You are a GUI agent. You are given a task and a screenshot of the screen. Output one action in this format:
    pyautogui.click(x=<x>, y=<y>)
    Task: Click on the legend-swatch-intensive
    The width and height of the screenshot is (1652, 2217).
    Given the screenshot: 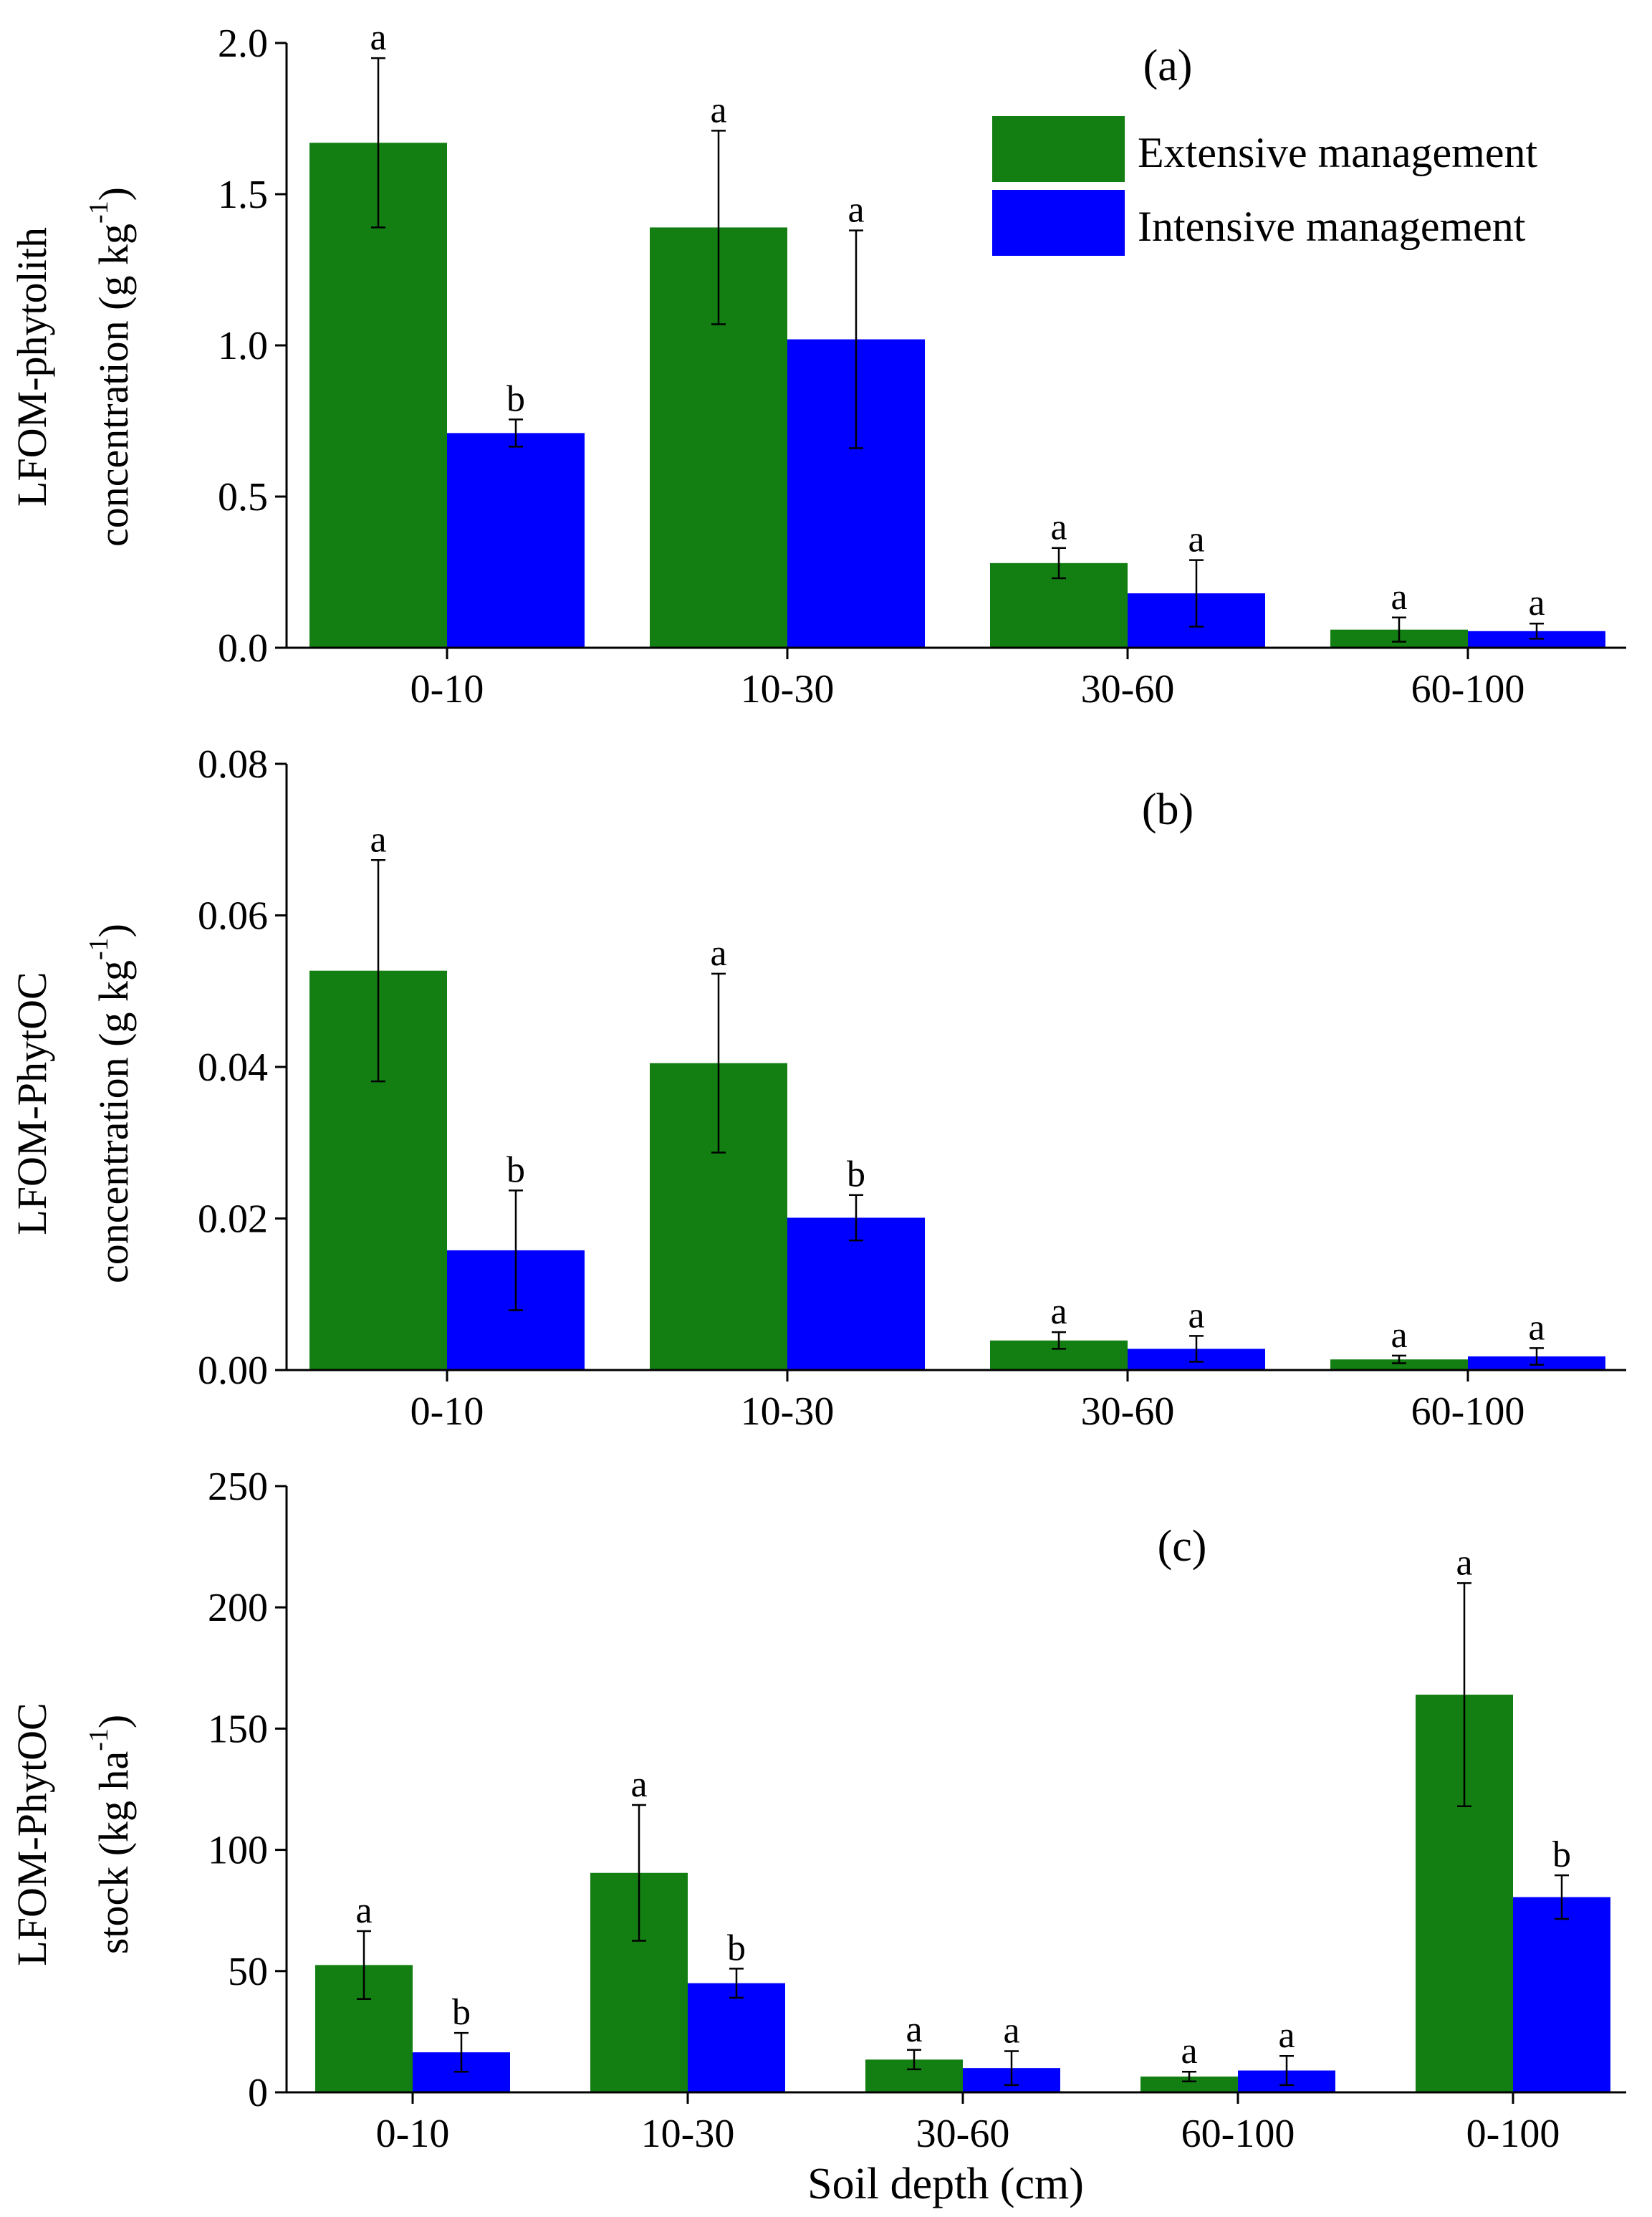 What is the action you would take?
    pyautogui.click(x=1058, y=223)
    